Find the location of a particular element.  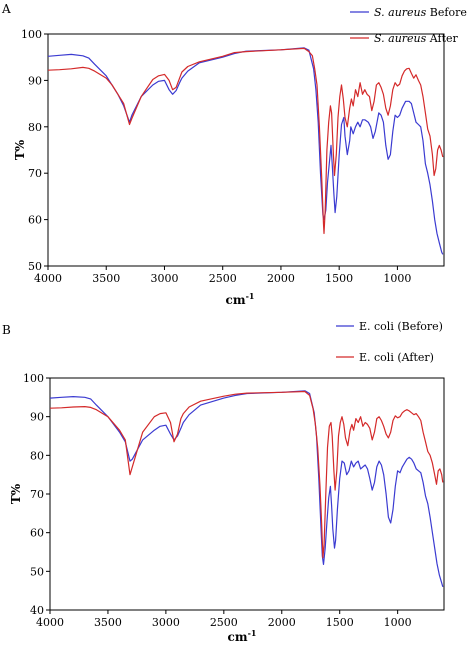

panel-a-x-tick-label: 1000 is located at coordinates (397, 278).